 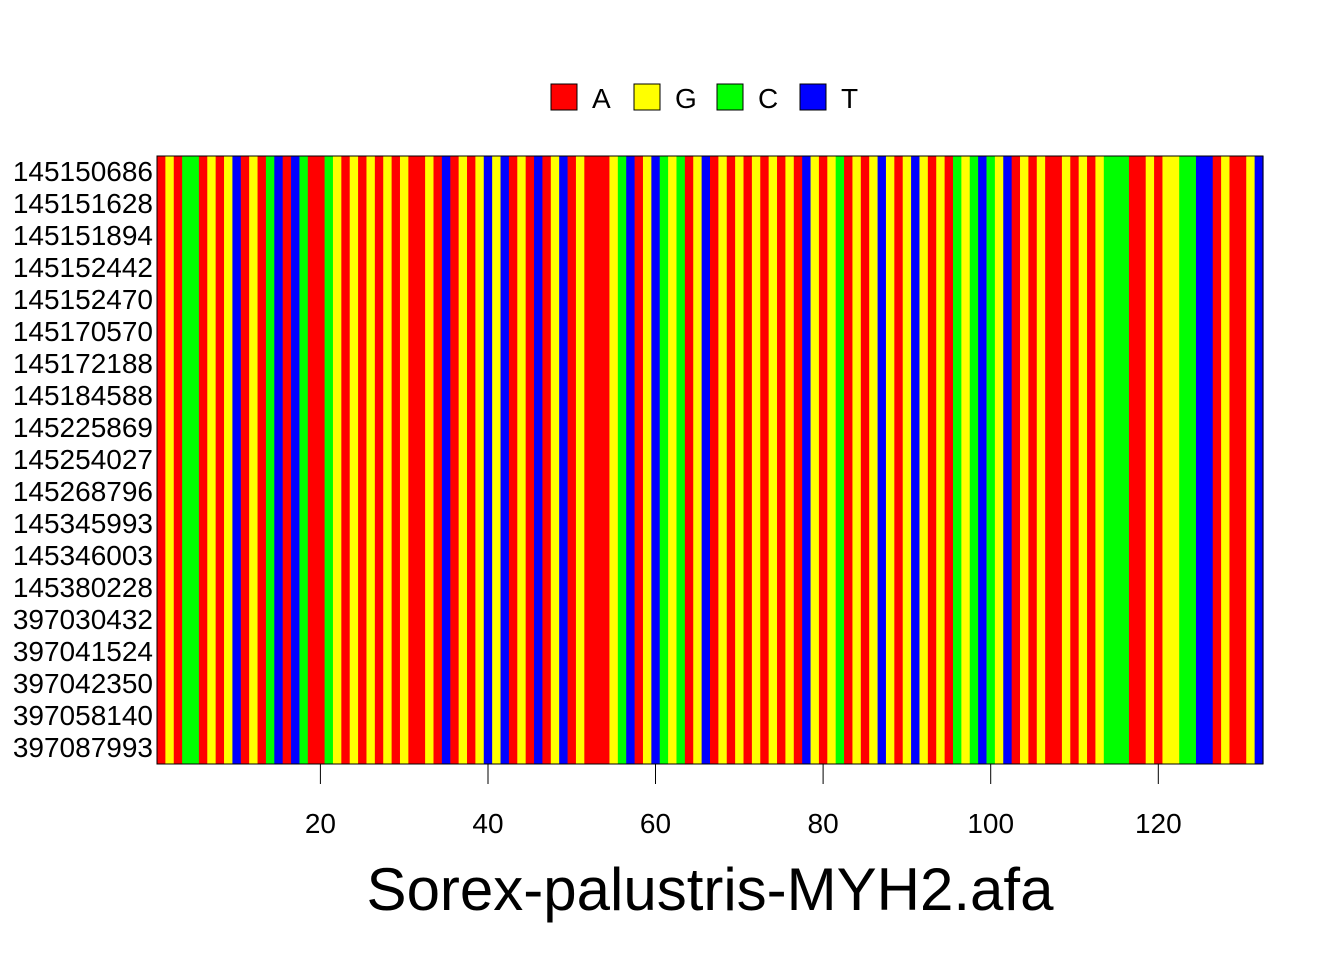 What do you see at coordinates (874, 460) in the screenshot?
I see `alignment-column-86-G` at bounding box center [874, 460].